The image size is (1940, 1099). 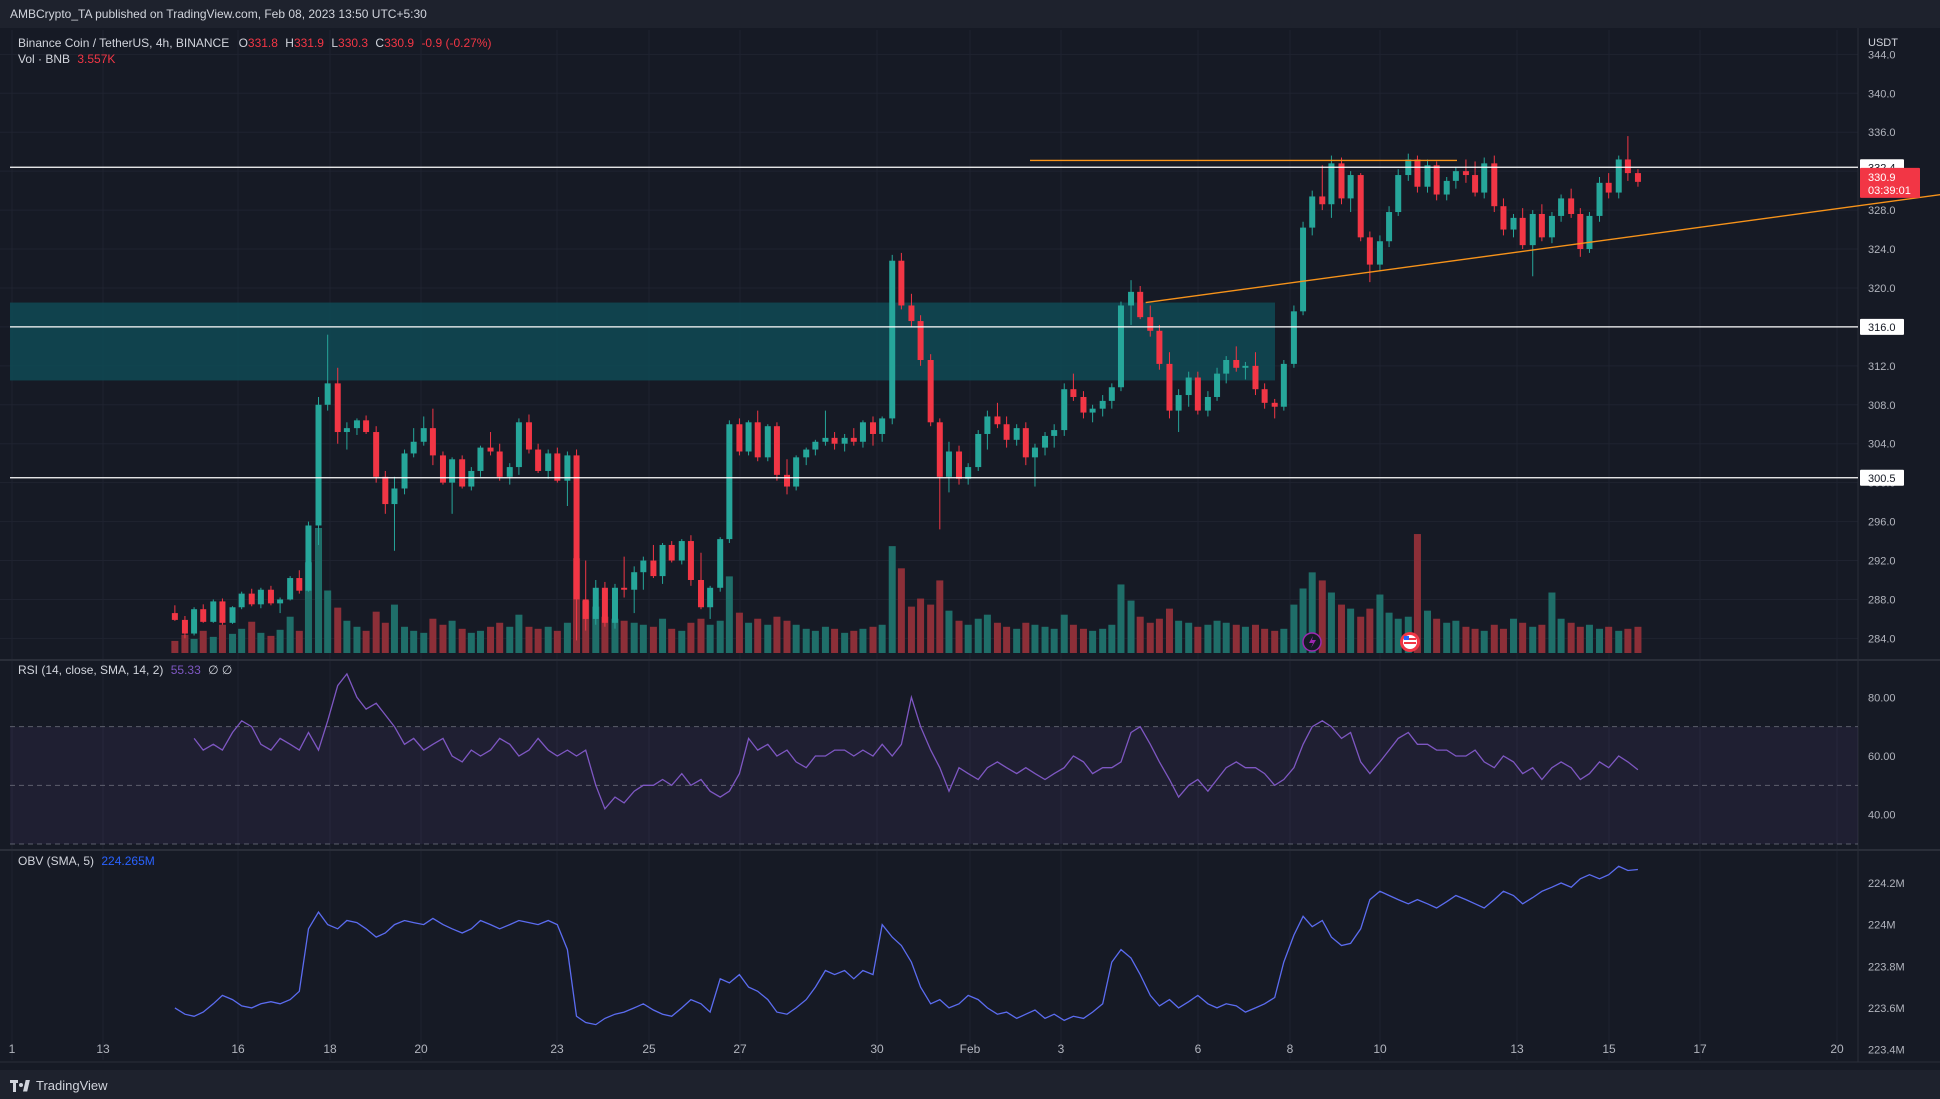 I want to click on close-value: 330.9, so click(x=399, y=43).